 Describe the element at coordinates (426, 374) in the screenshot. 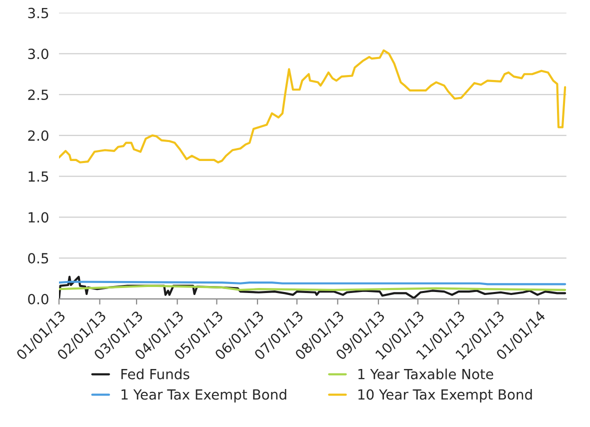

I see `legend-label: 1 Year Taxable Note` at that location.